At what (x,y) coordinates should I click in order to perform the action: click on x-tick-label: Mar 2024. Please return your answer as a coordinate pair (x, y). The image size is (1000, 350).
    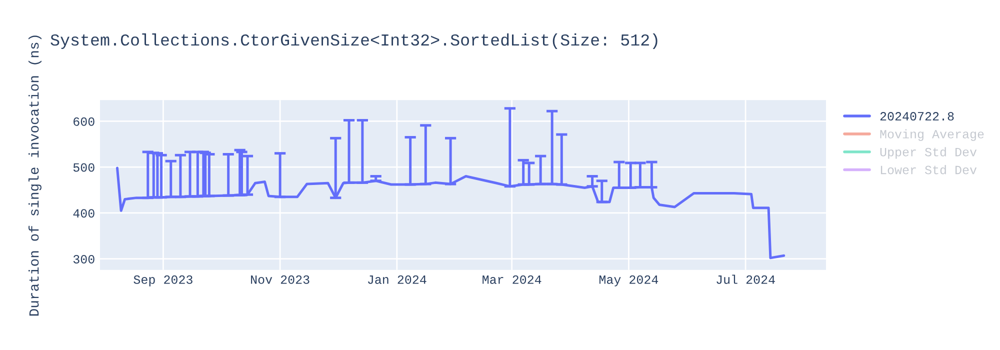
    Looking at the image, I should click on (512, 279).